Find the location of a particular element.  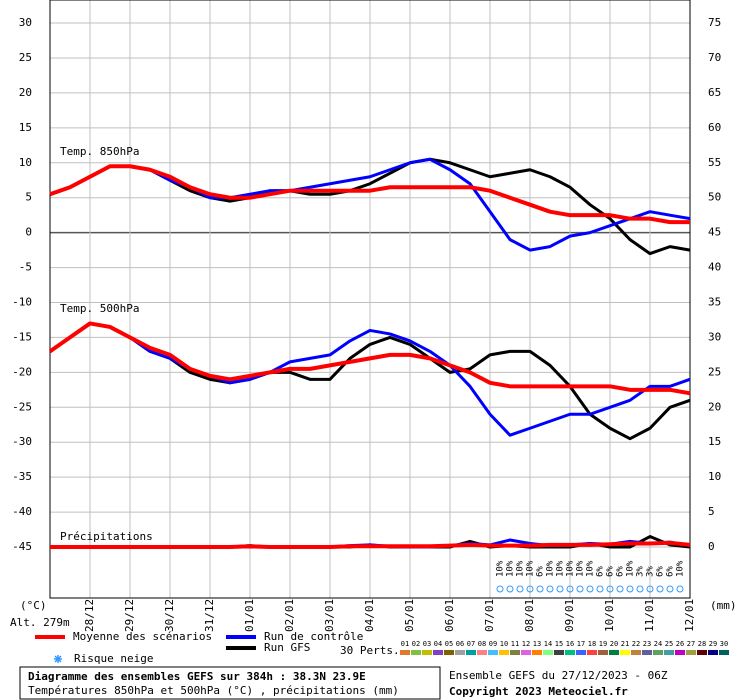

footer-run: Ensemble GEFS du 27/12/2023 - 06Z is located at coordinates (558, 675).